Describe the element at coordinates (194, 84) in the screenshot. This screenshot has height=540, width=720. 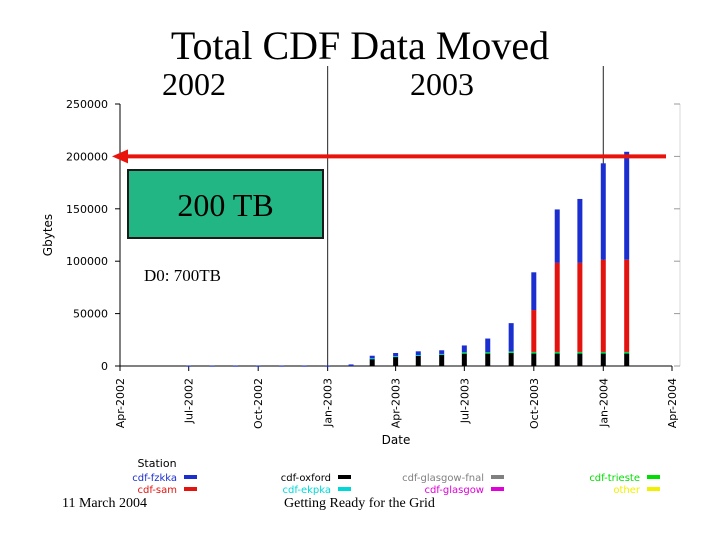
I see `year-label-2002: 2002` at that location.